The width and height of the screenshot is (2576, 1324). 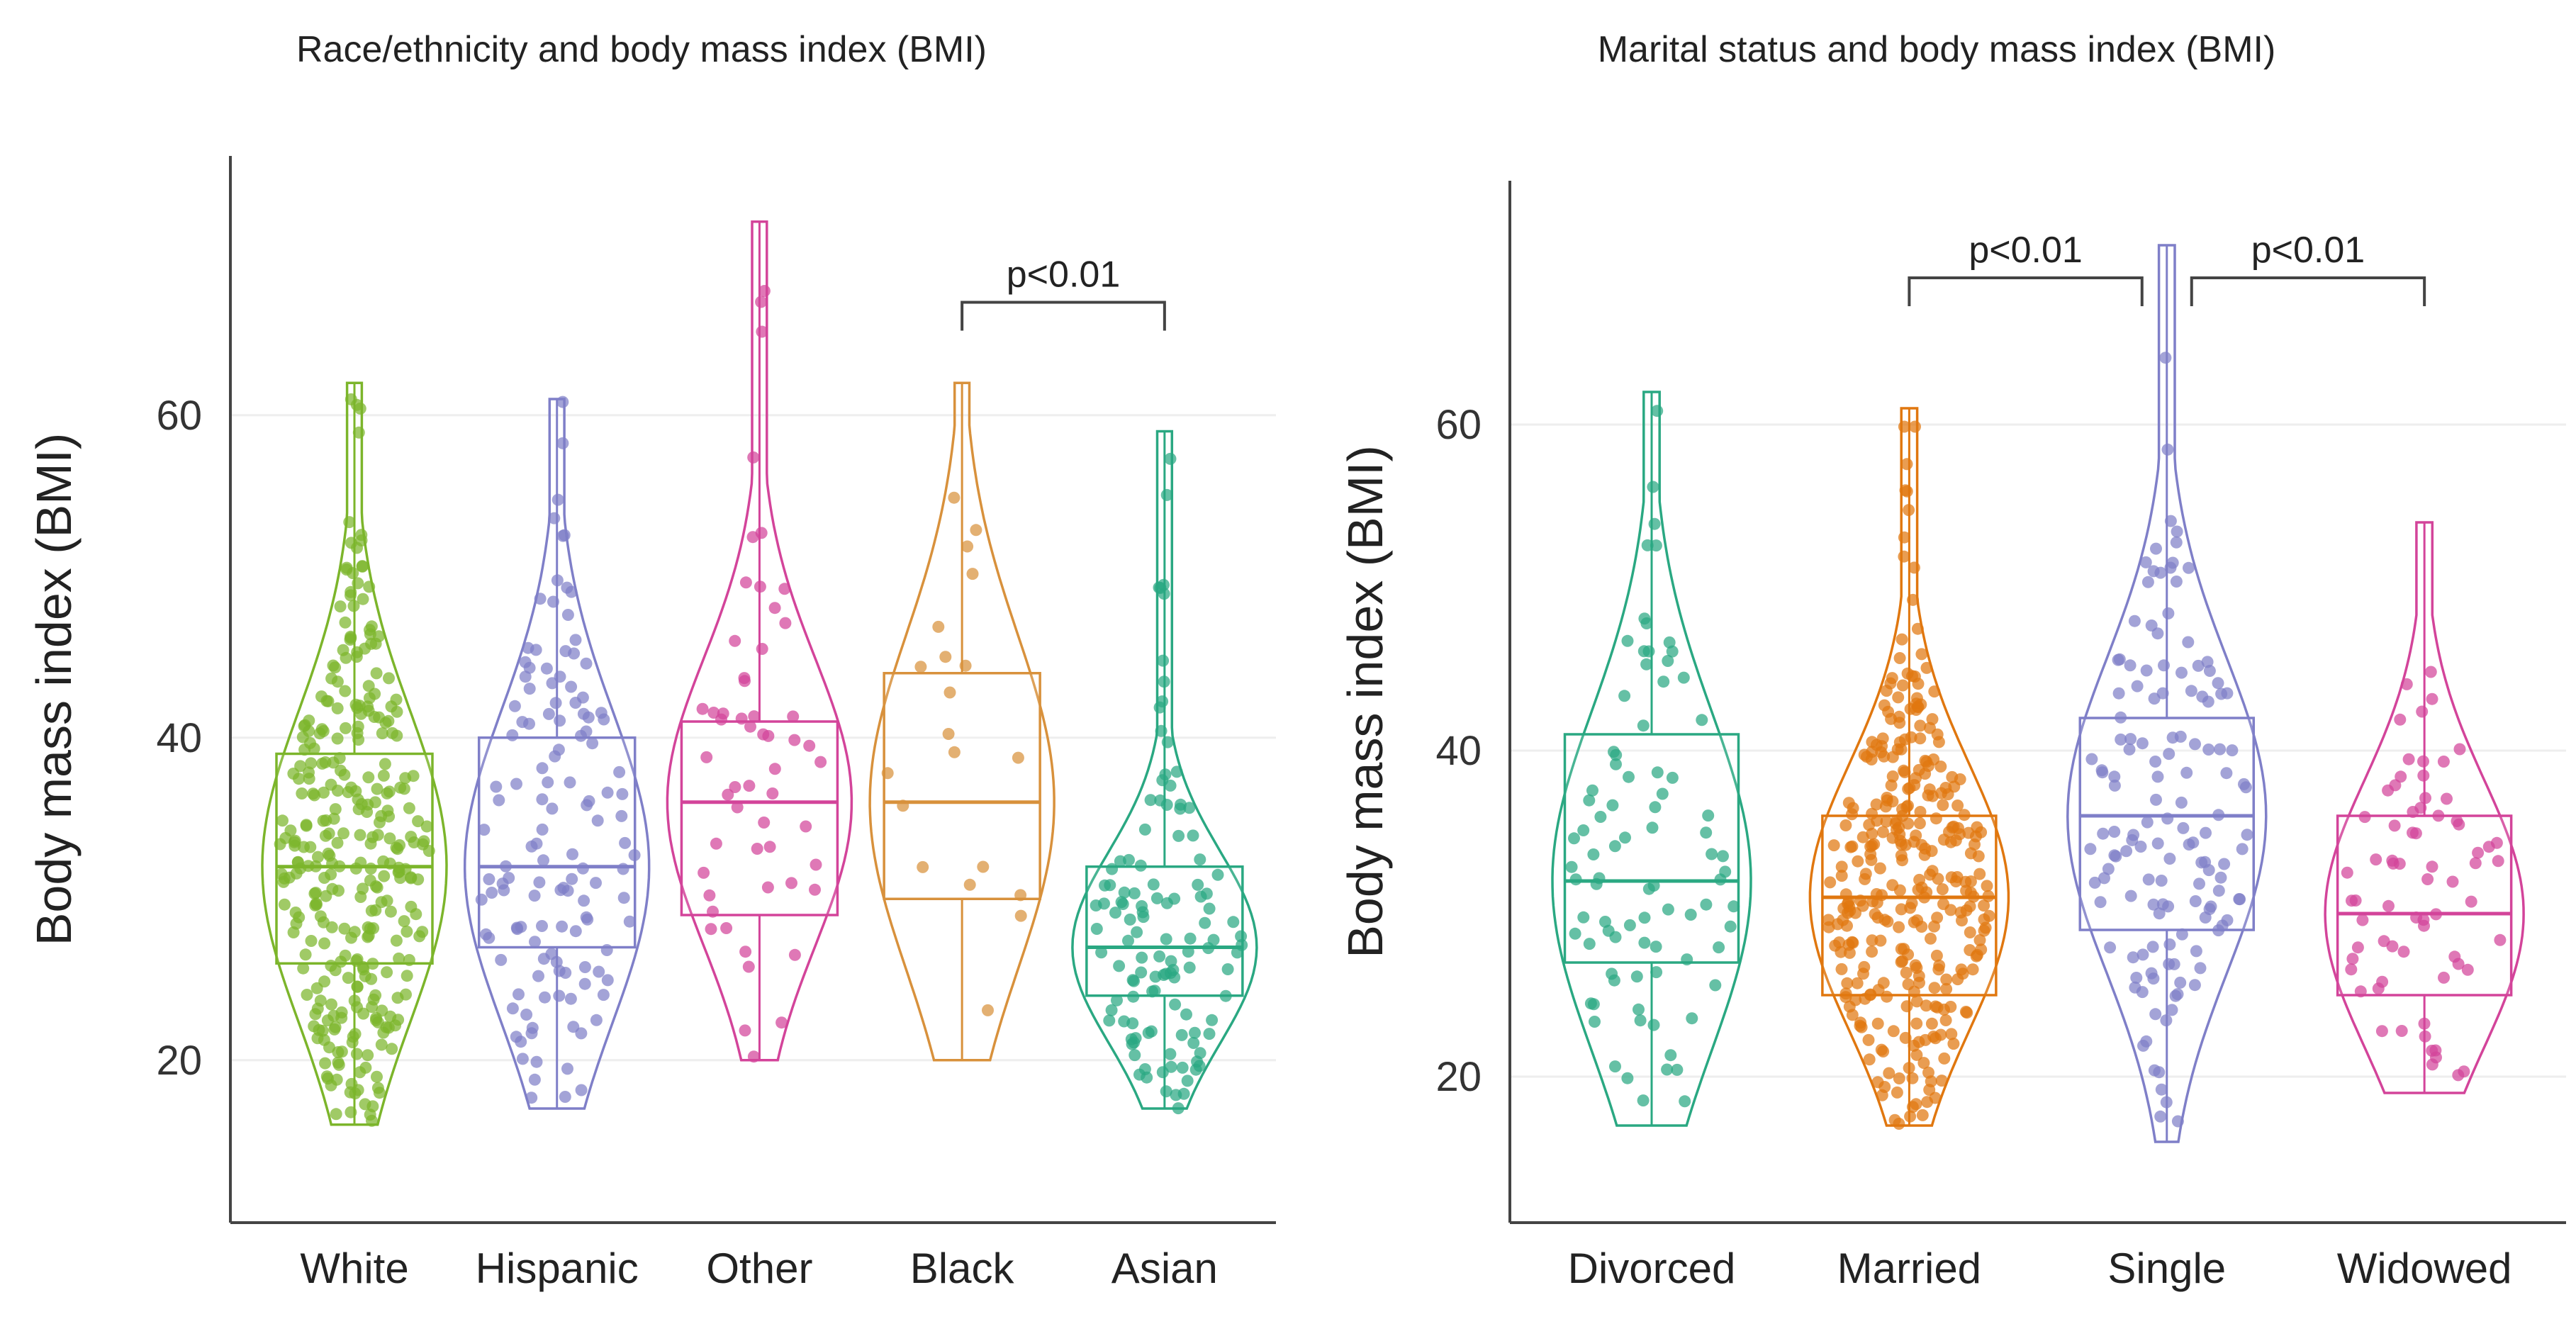 What do you see at coordinates (759, 1268) in the screenshot?
I see `x-tick-label: Other` at bounding box center [759, 1268].